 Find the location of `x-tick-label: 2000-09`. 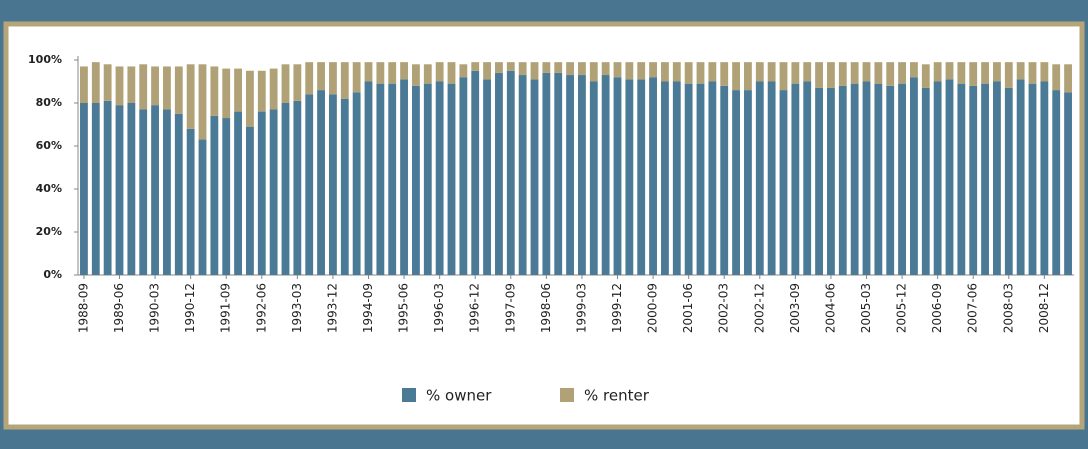

x-tick-label: 2000-09 is located at coordinates (653, 308).